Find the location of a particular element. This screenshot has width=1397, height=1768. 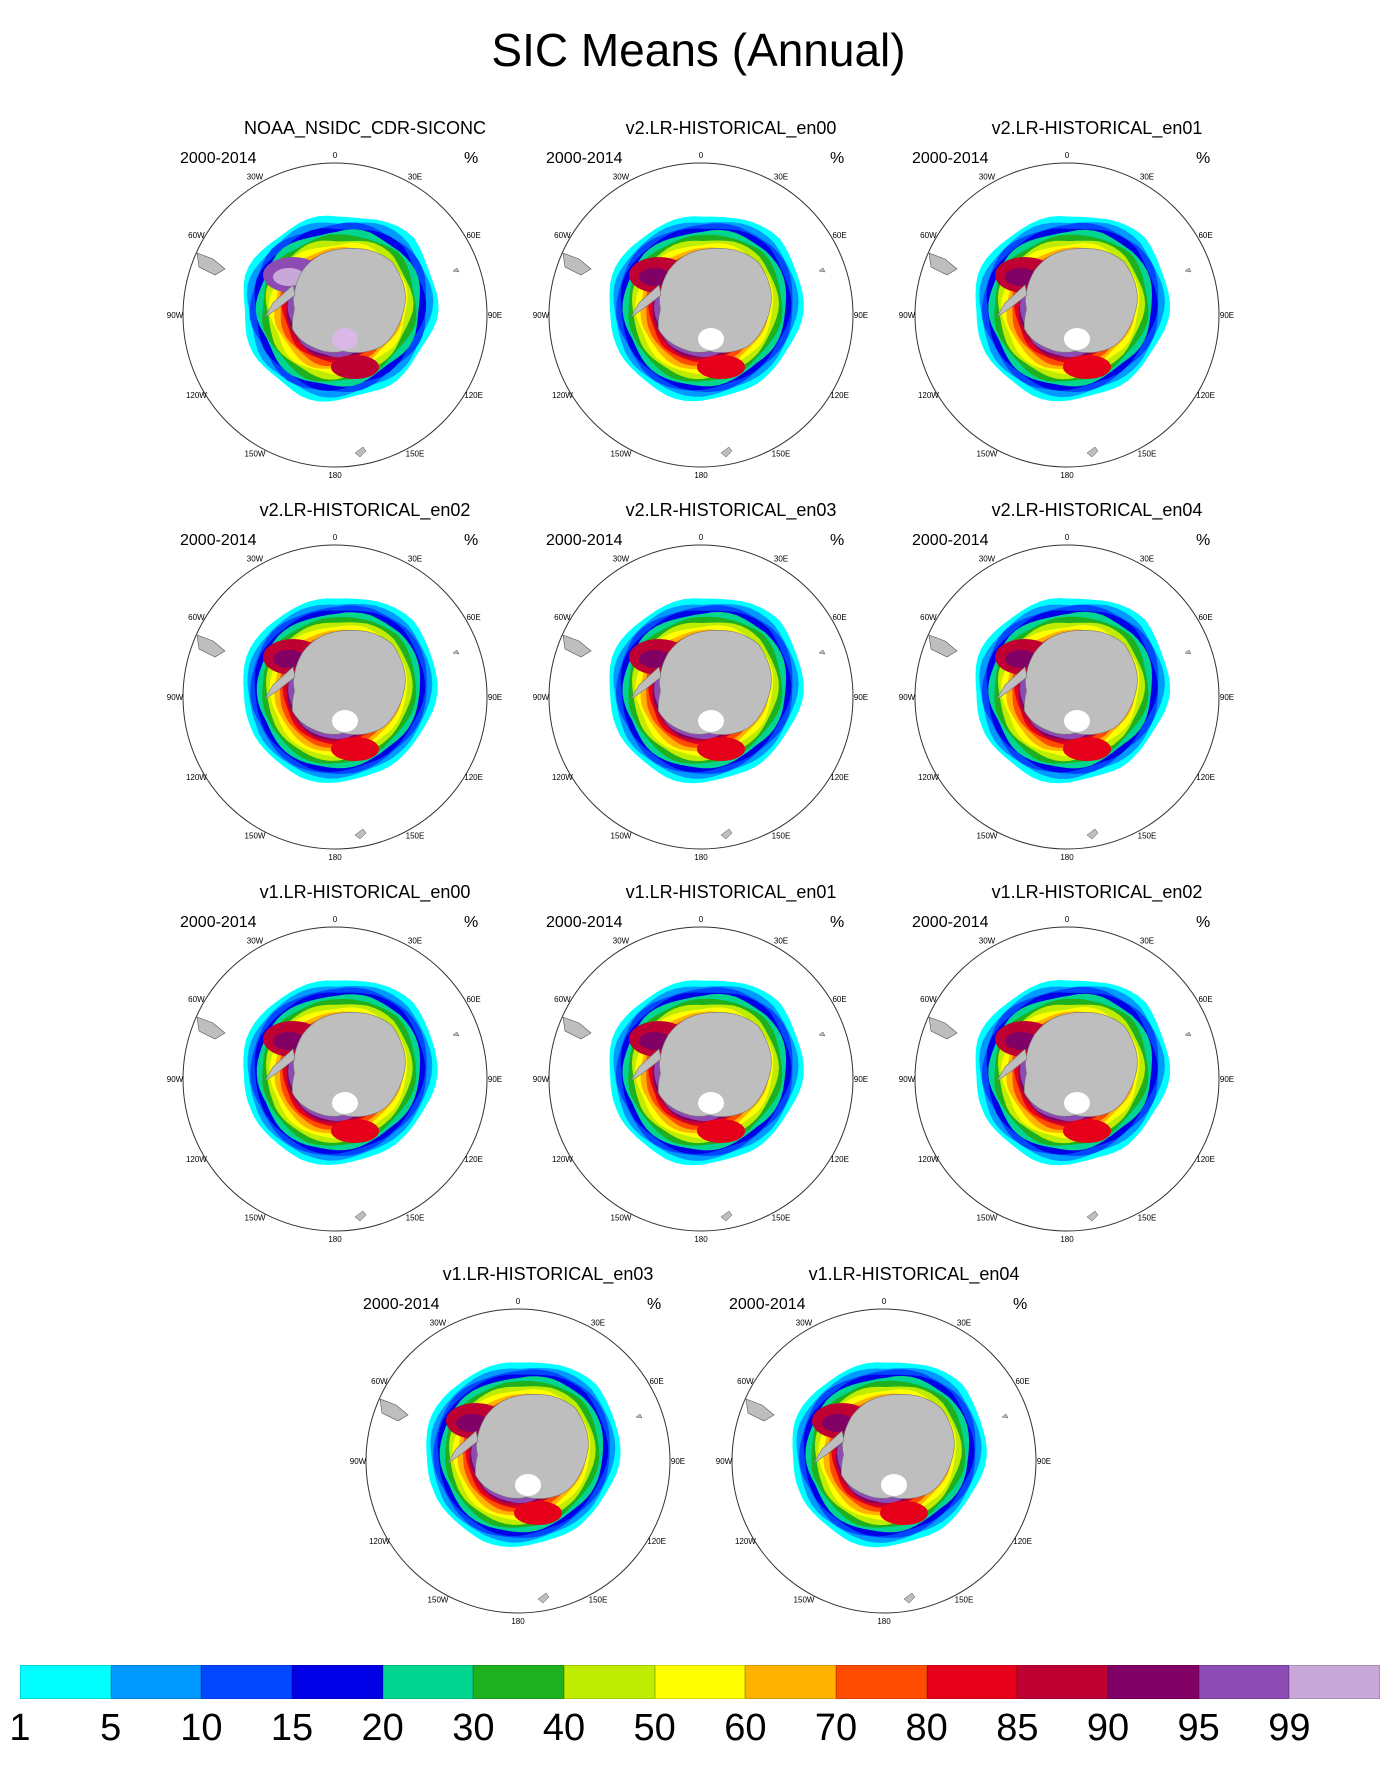

panel-title: v1.LR-HISTORICAL_en01 is located at coordinates (731, 892).